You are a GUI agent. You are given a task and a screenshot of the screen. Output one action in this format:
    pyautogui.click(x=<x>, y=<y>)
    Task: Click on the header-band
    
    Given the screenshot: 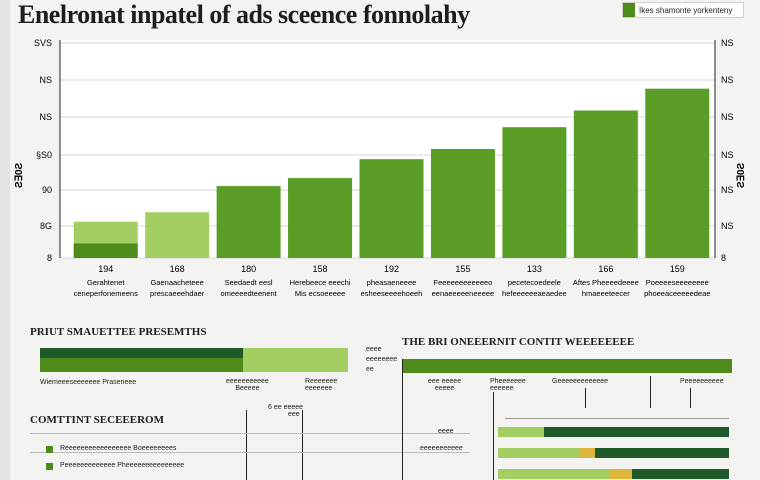 What is the action you would take?
    pyautogui.click(x=567, y=366)
    